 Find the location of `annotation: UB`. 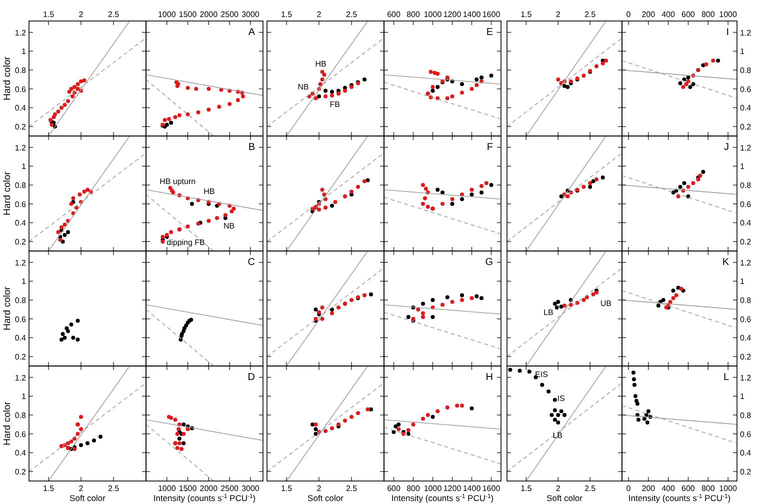

annotation: UB is located at coordinates (606, 303).